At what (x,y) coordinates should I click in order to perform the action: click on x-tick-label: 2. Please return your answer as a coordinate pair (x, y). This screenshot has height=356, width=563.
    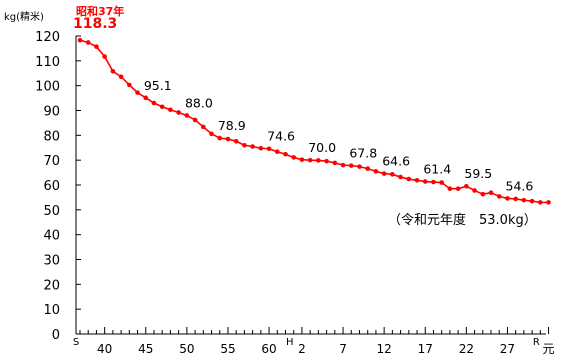
    Looking at the image, I should click on (302, 349).